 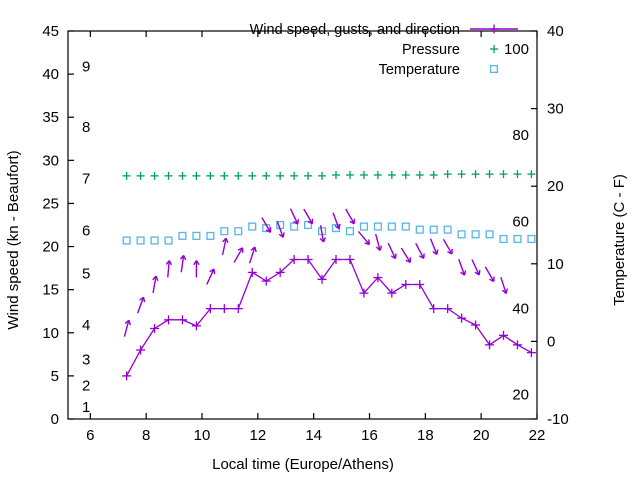 I want to click on svg-text: 2, so click(x=86, y=386).